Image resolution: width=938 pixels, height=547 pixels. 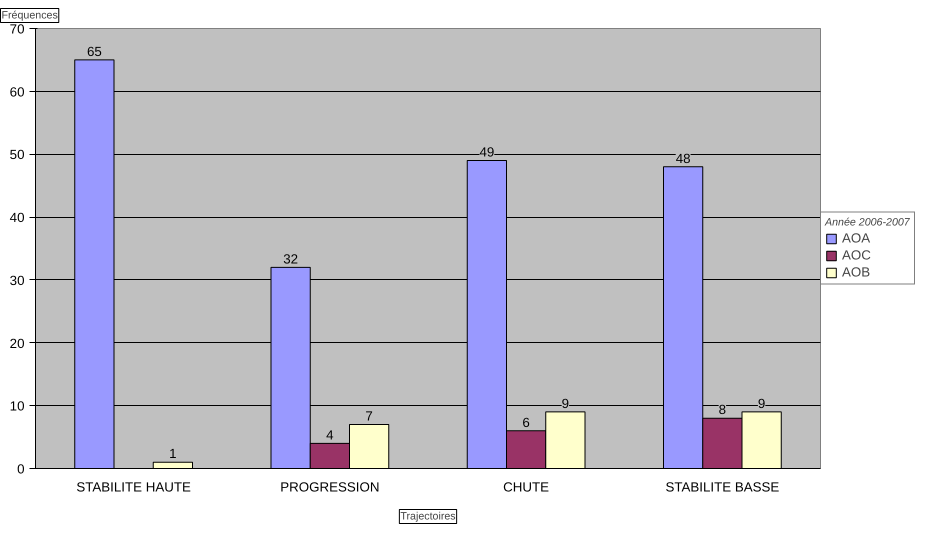 I want to click on y-axis-title: Fréquences, so click(x=30, y=16).